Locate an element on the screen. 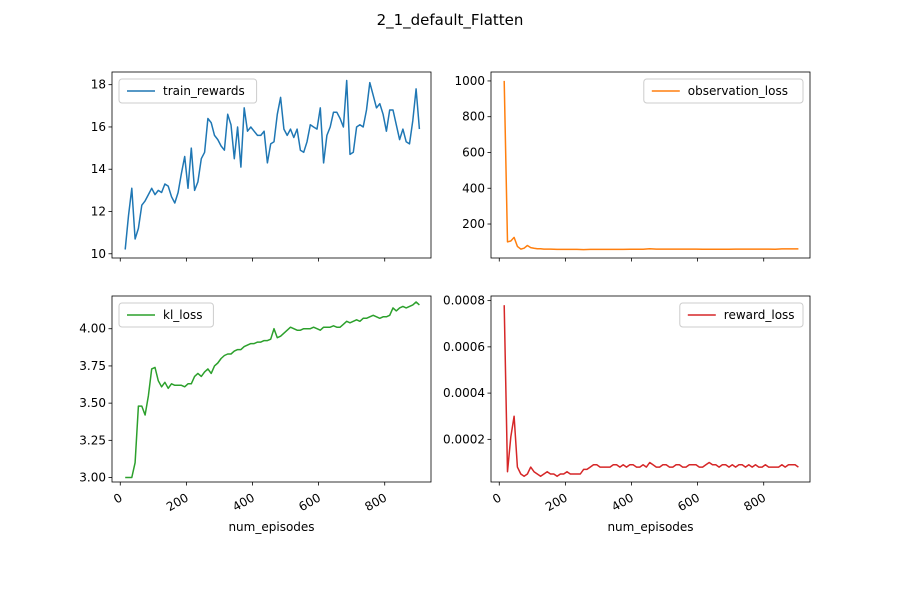 The image size is (900, 600). panel-train-rewards-ytick-label: 12 is located at coordinates (98, 212).